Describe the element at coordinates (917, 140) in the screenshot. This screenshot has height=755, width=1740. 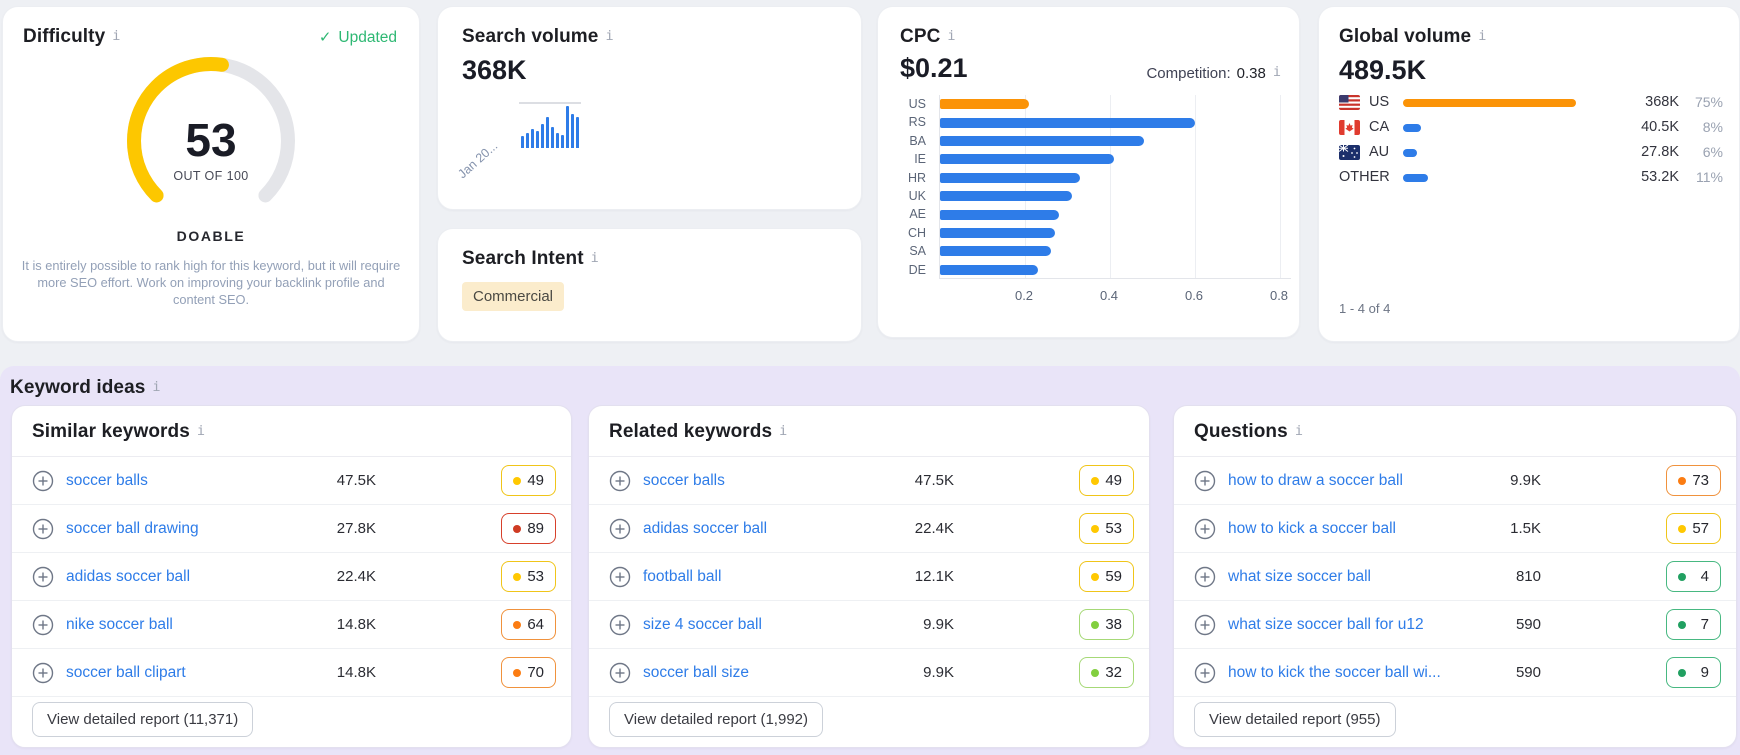
I see `cpc-label: BA` at that location.